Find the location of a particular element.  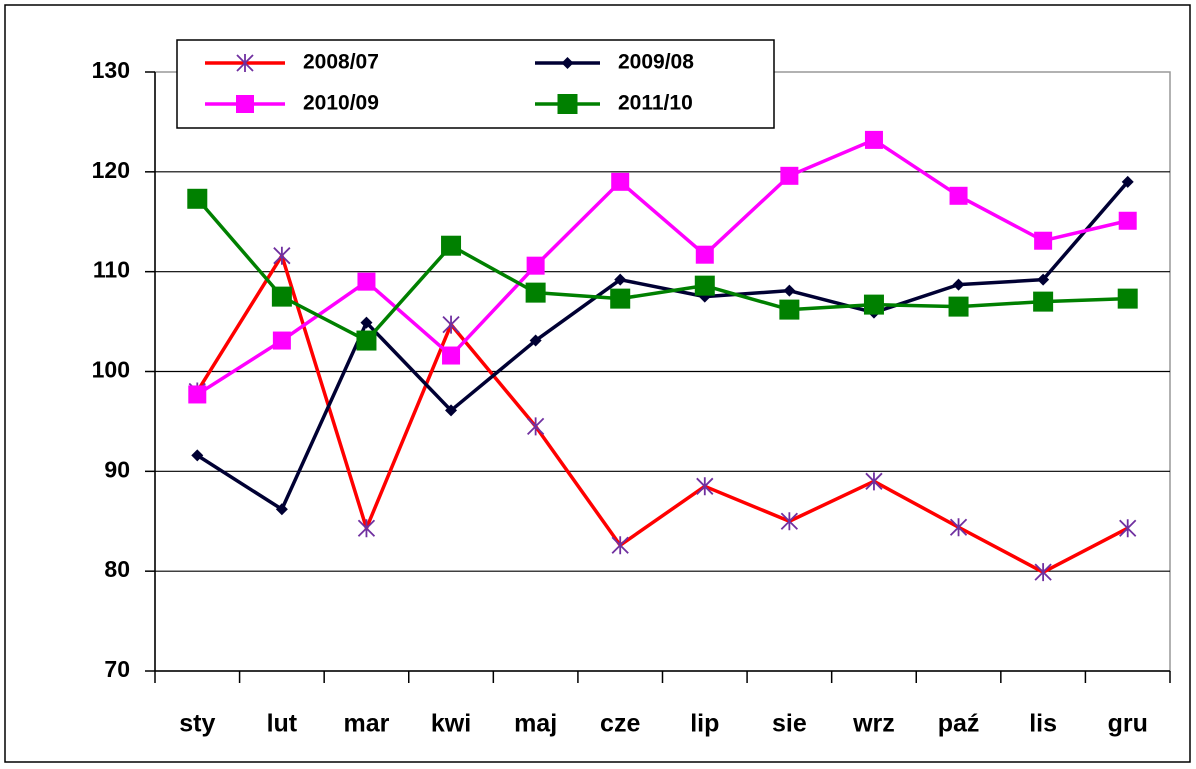

x-tick-label: gru is located at coordinates (1128, 724).